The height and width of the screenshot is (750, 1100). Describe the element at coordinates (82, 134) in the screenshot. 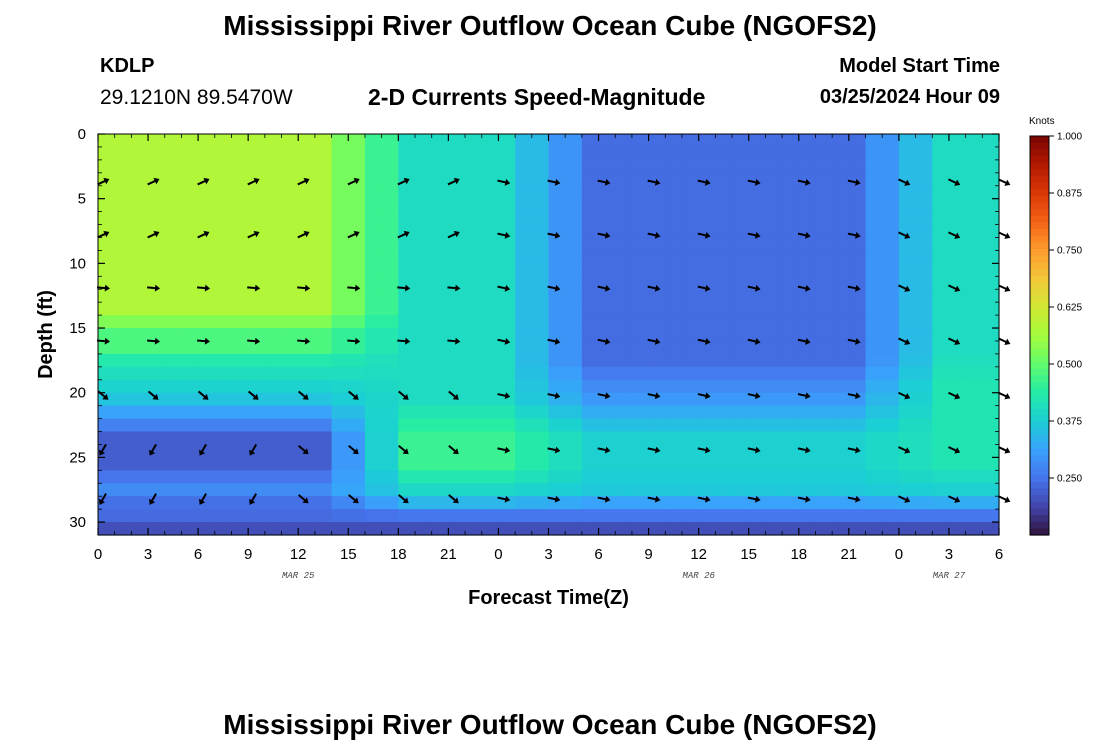

I see `y-tick-label: 0` at that location.